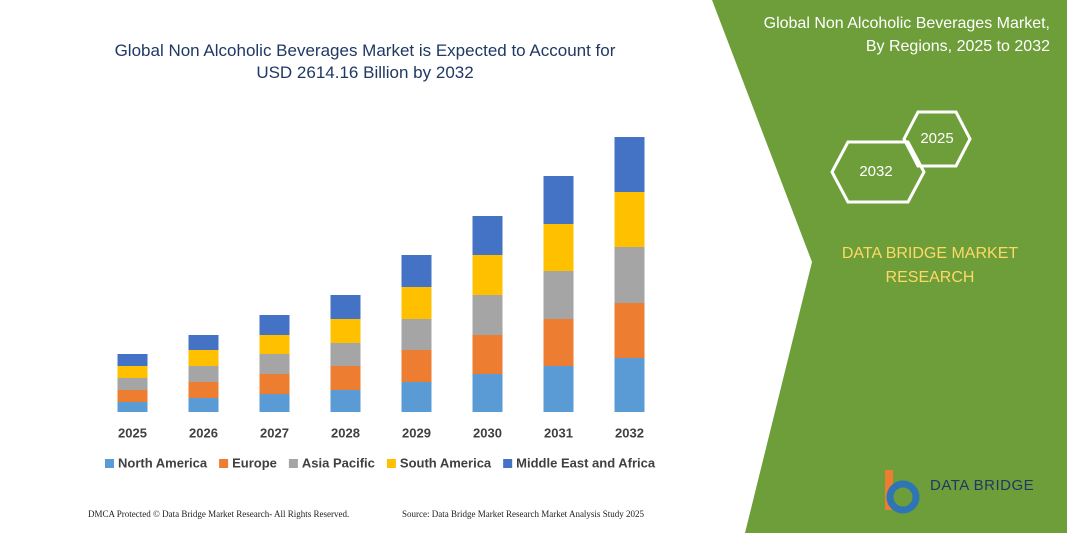 The image size is (1067, 533). What do you see at coordinates (629, 432) in the screenshot?
I see `x-tick-label: 2032` at bounding box center [629, 432].